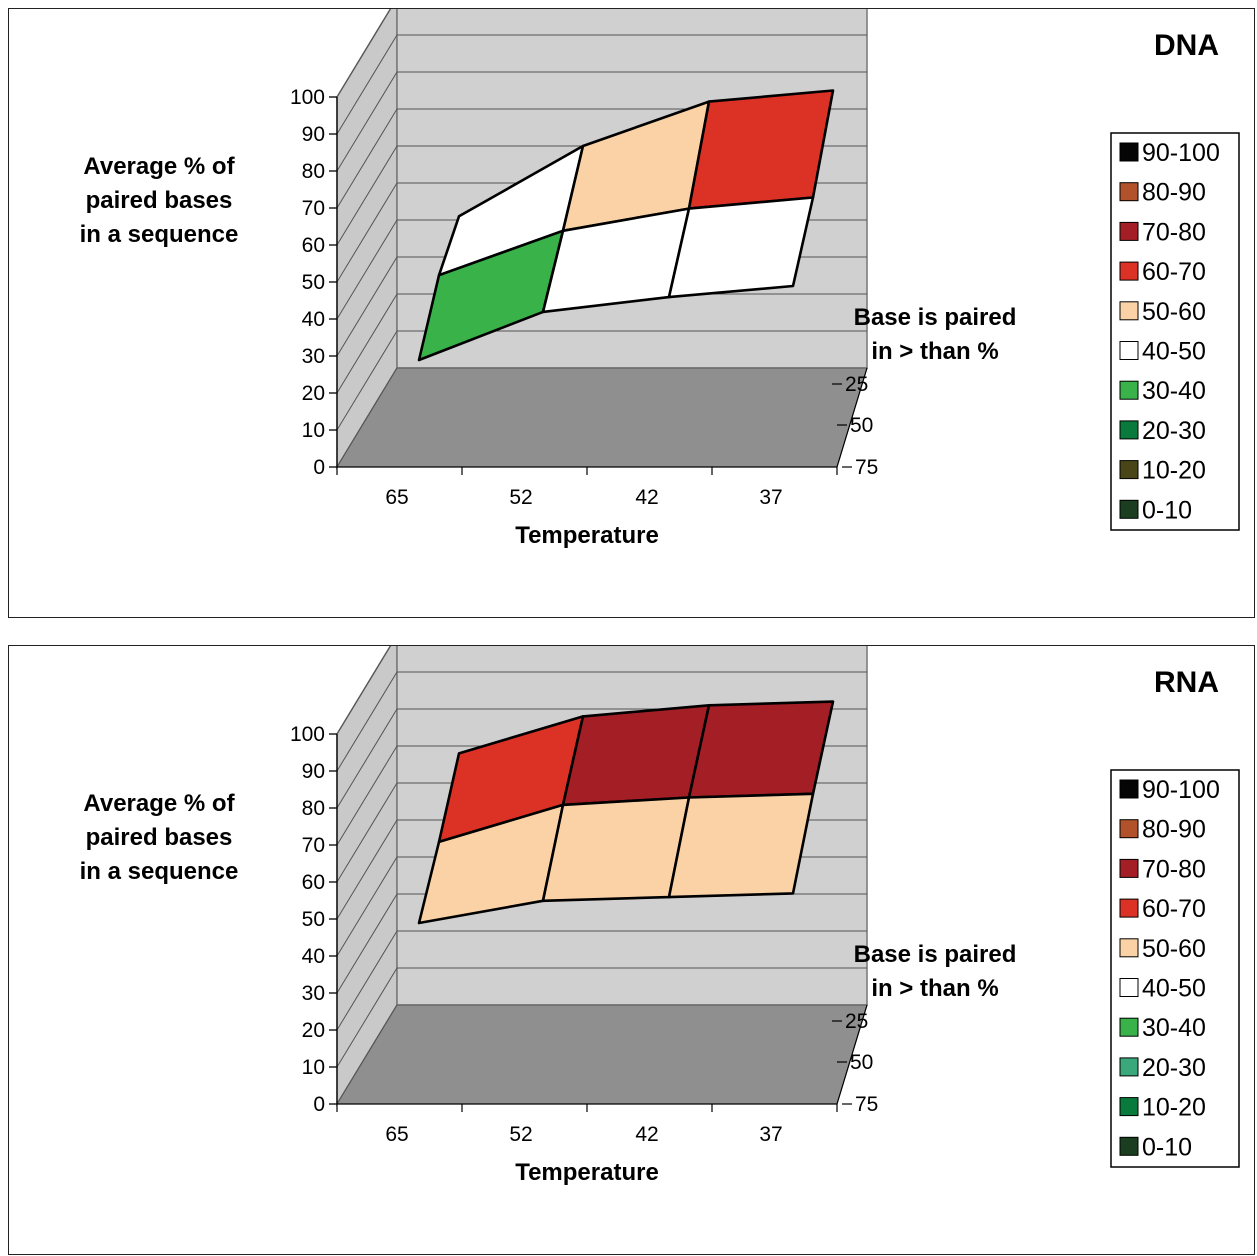 This screenshot has height=1256, width=1257. Describe the element at coordinates (1174, 232) in the screenshot. I see `legend-label: 70-80` at that location.